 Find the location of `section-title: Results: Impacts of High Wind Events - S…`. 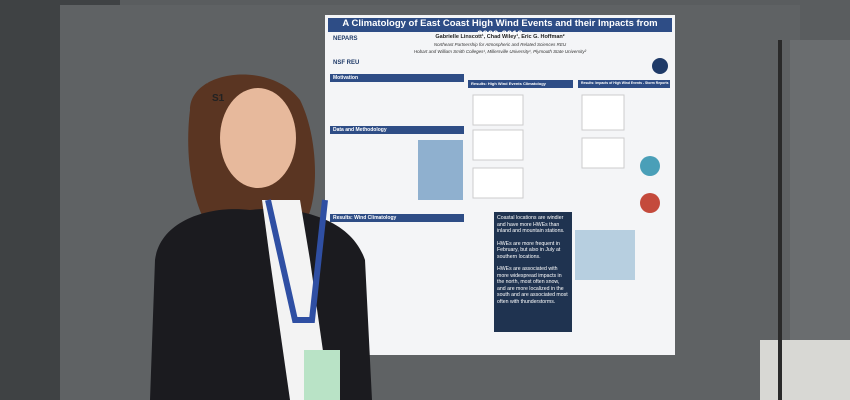

section-title: Results: Impacts of High Wind Events - S… is located at coordinates (625, 83).